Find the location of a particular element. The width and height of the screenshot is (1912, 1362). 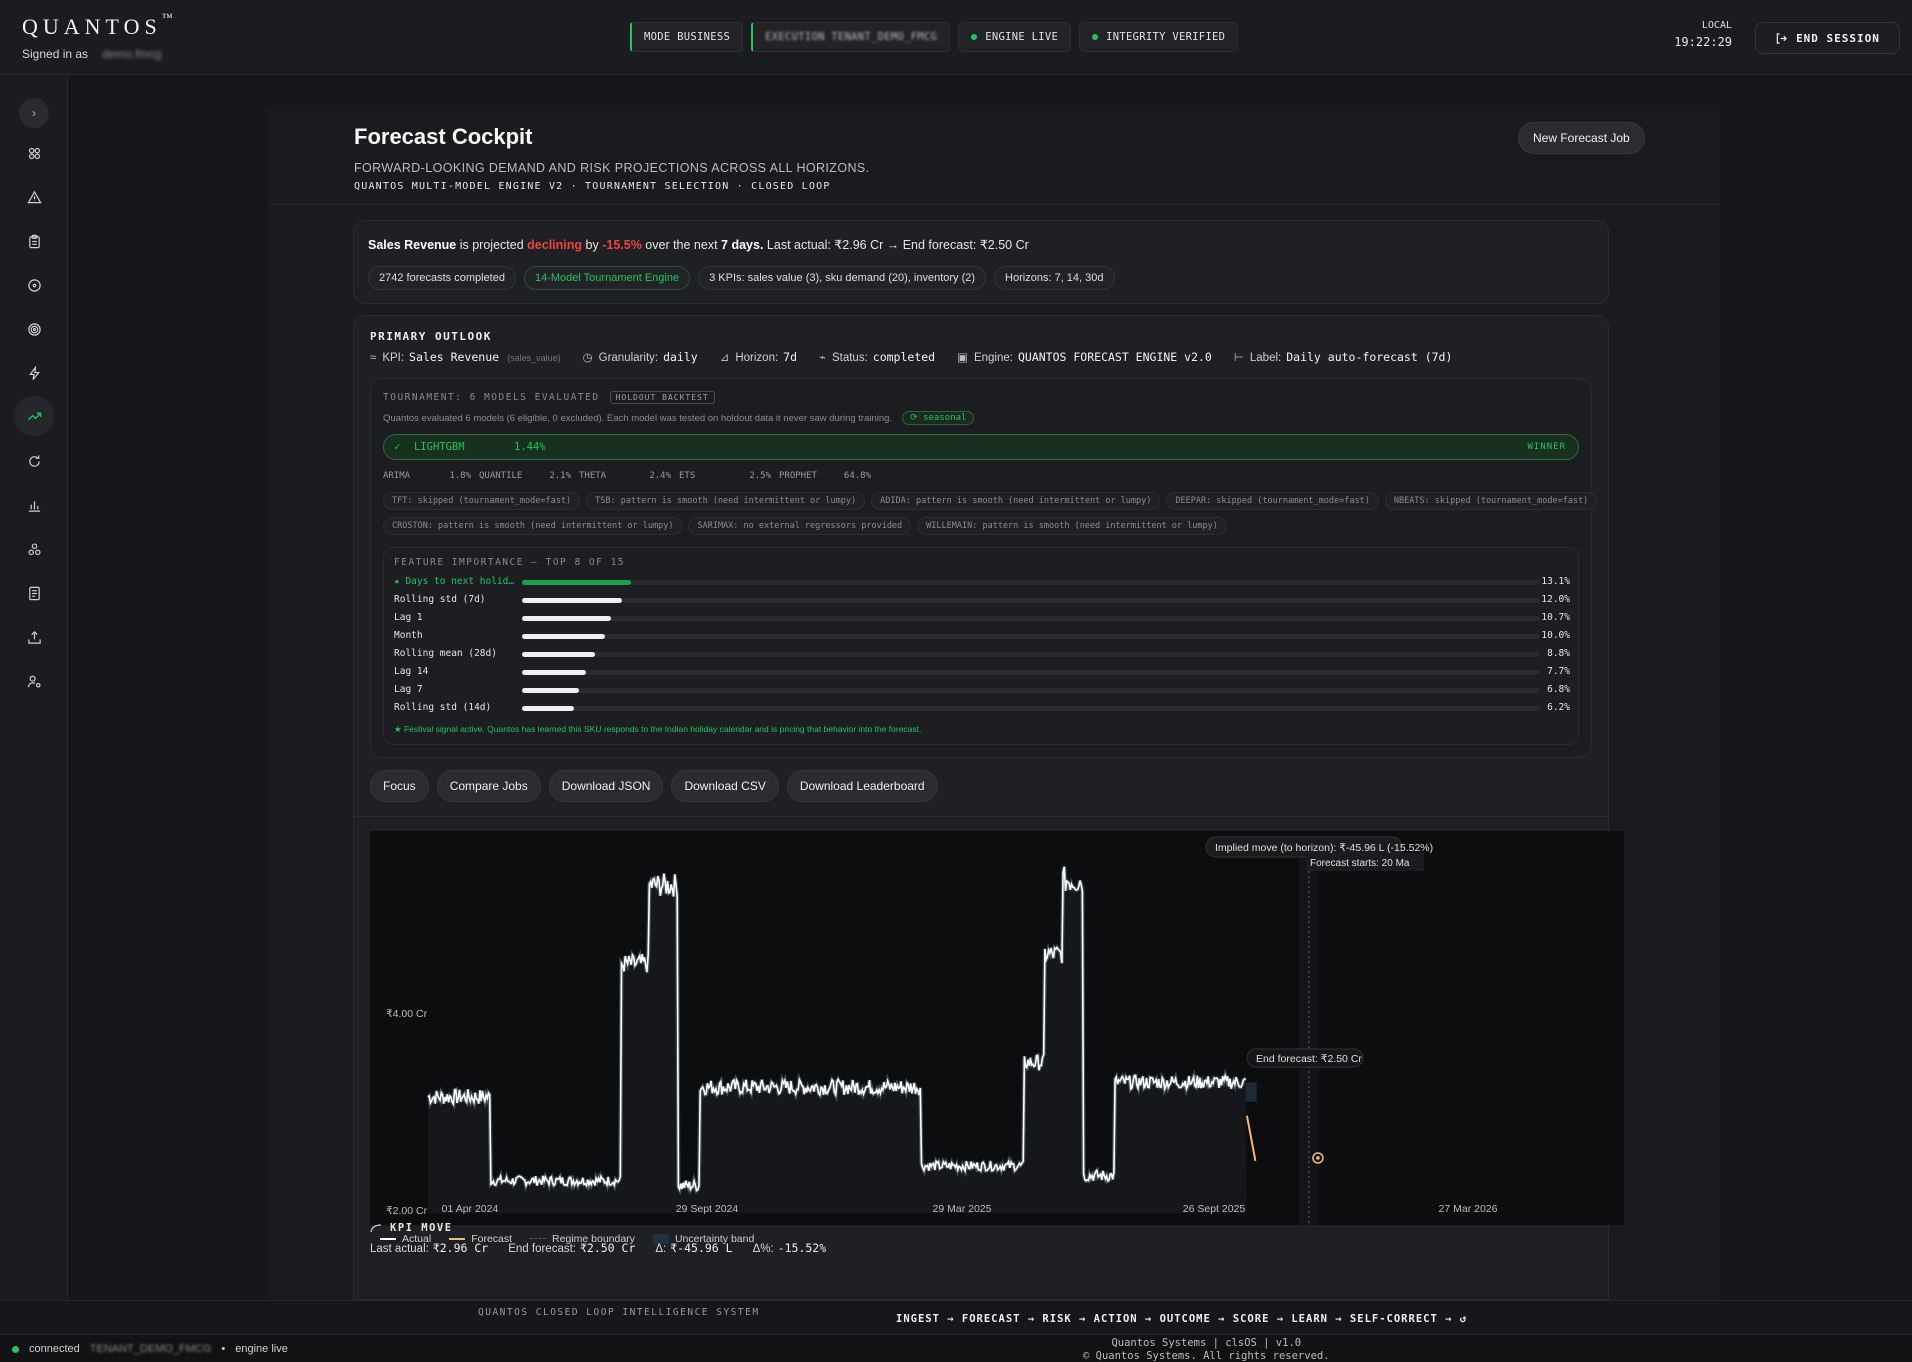

tournament-engine-chip: 14-Model Tournament Engine is located at coordinates (607, 278).